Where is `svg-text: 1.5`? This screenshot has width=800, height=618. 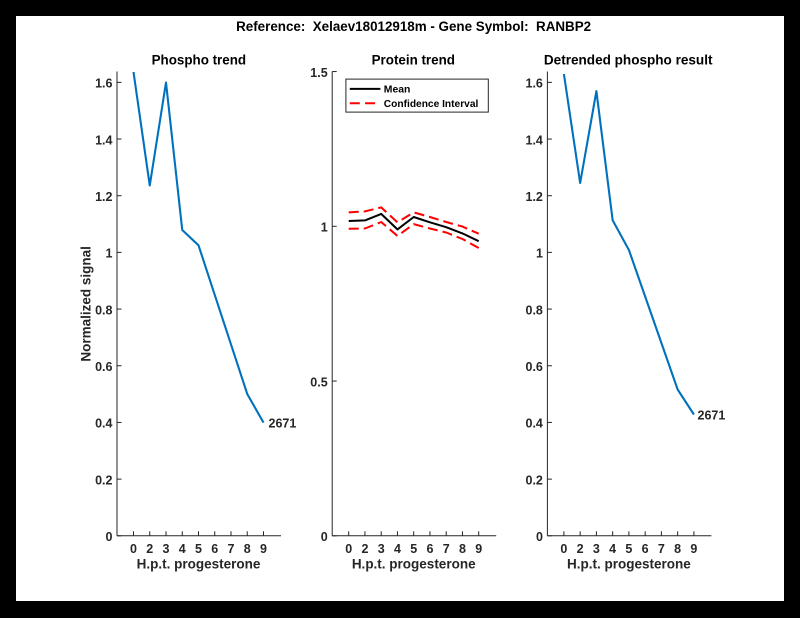
svg-text: 1.5 is located at coordinates (318, 73).